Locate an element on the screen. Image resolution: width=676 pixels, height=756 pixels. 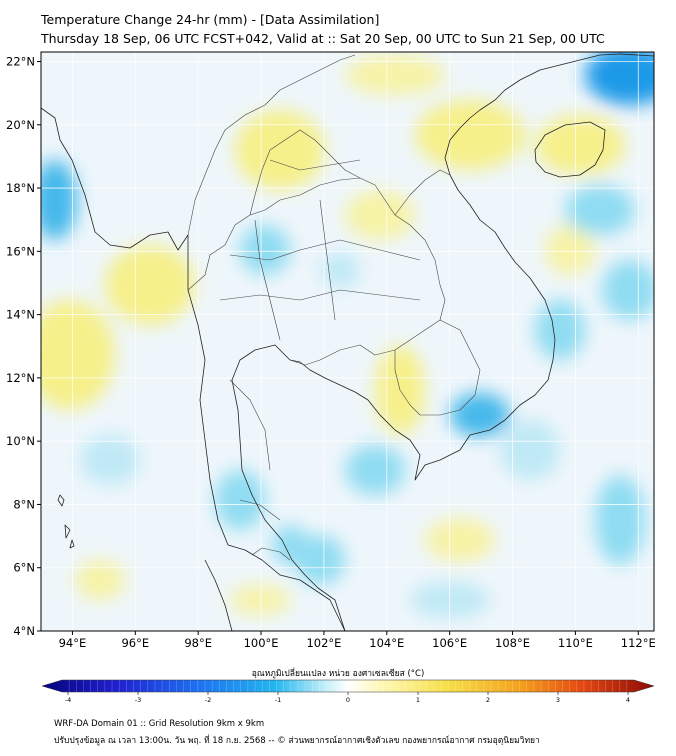
lat-label: 20°N is located at coordinates (20, 125).